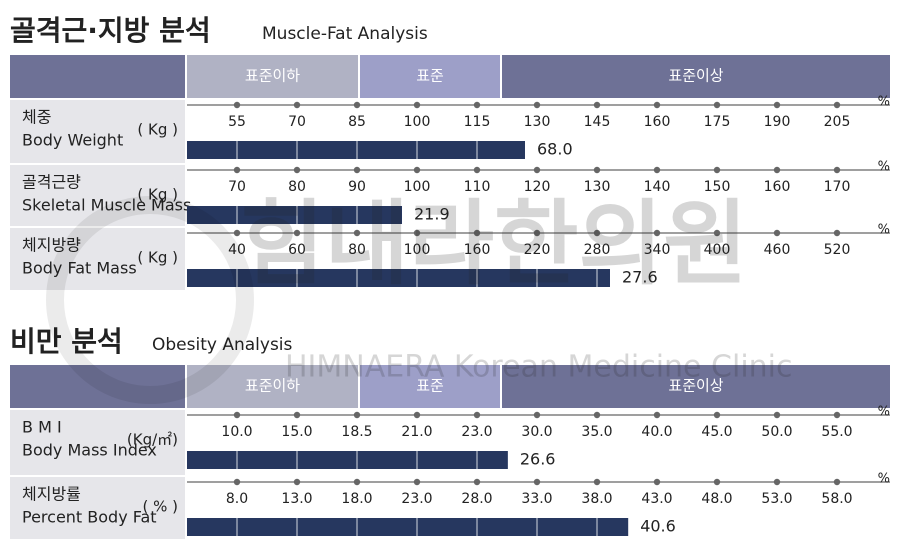 This screenshot has width=900, height=556. What do you see at coordinates (658, 526) in the screenshot?
I see `value-label: 40.6` at bounding box center [658, 526].